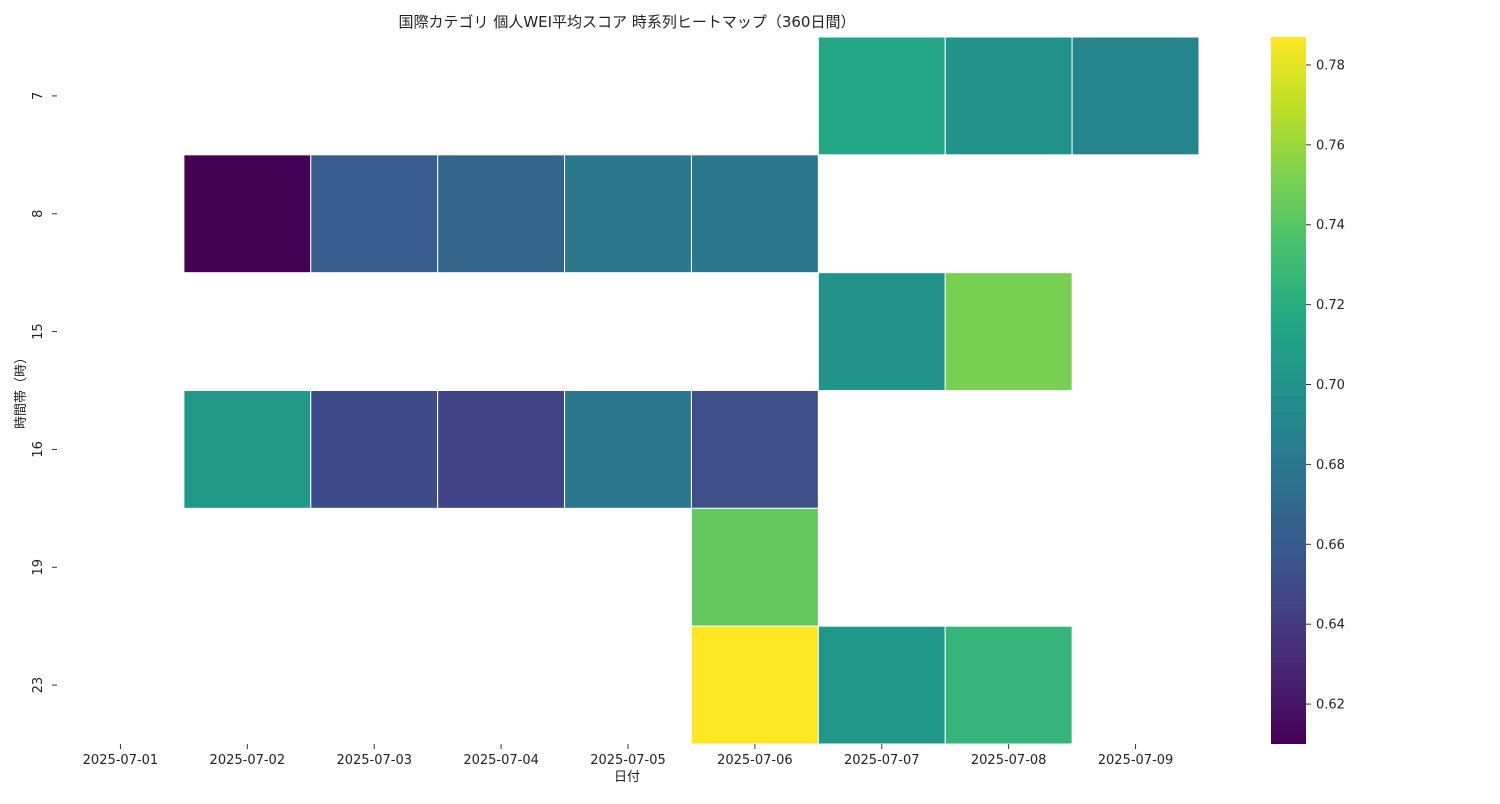 The height and width of the screenshot is (804, 1500). What do you see at coordinates (38, 96) in the screenshot?
I see `y-tick-label: 7` at bounding box center [38, 96].